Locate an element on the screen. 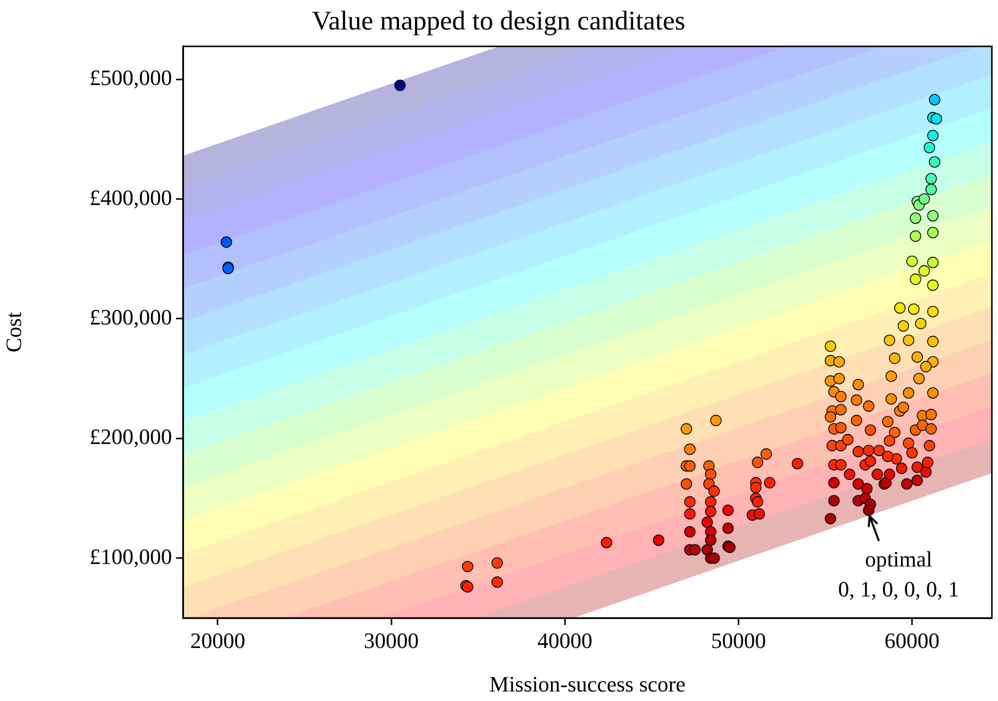 The image size is (998, 701). annotation: optimal 0, 1, 0, 0, 0, 1 is located at coordinates (899, 574).